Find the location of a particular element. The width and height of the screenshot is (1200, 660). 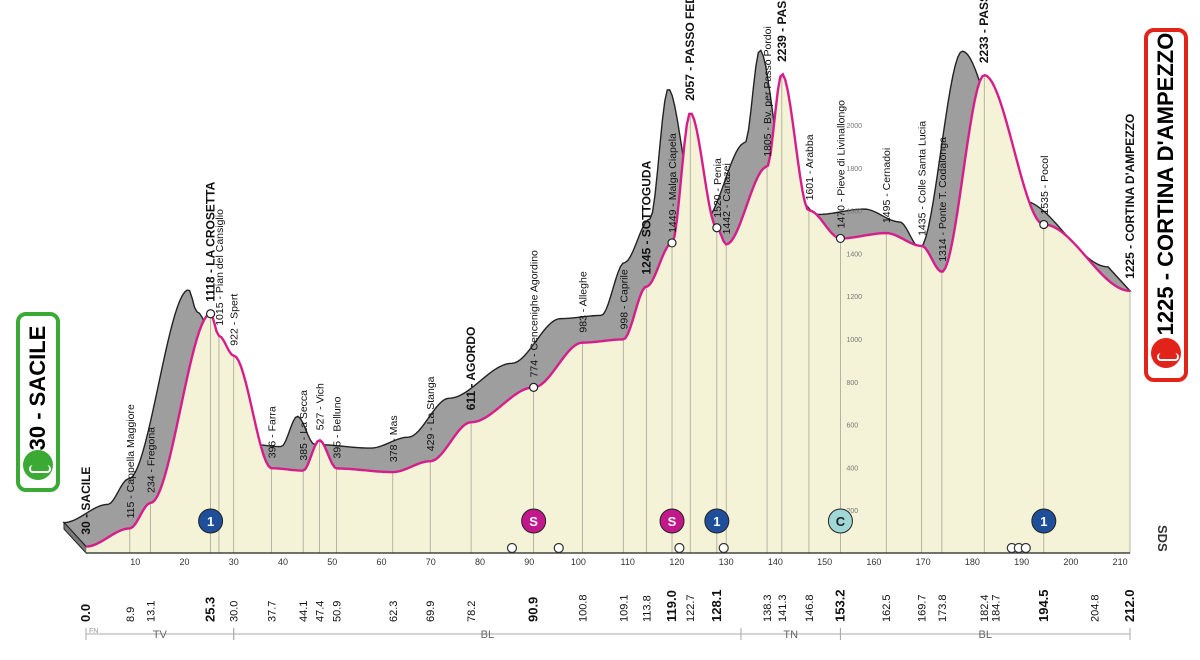

town-label: 378 - Mas is located at coordinates (394, 438).